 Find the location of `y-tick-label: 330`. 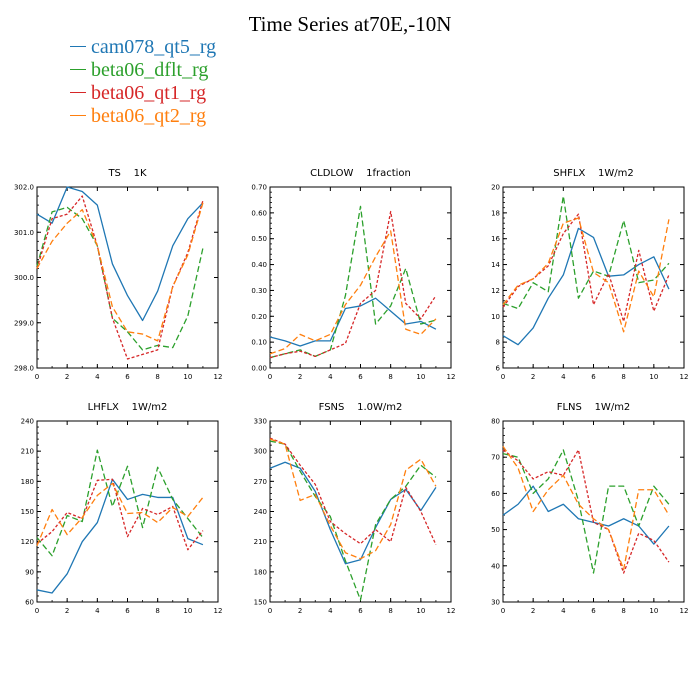

y-tick-label: 330 is located at coordinates (260, 422).